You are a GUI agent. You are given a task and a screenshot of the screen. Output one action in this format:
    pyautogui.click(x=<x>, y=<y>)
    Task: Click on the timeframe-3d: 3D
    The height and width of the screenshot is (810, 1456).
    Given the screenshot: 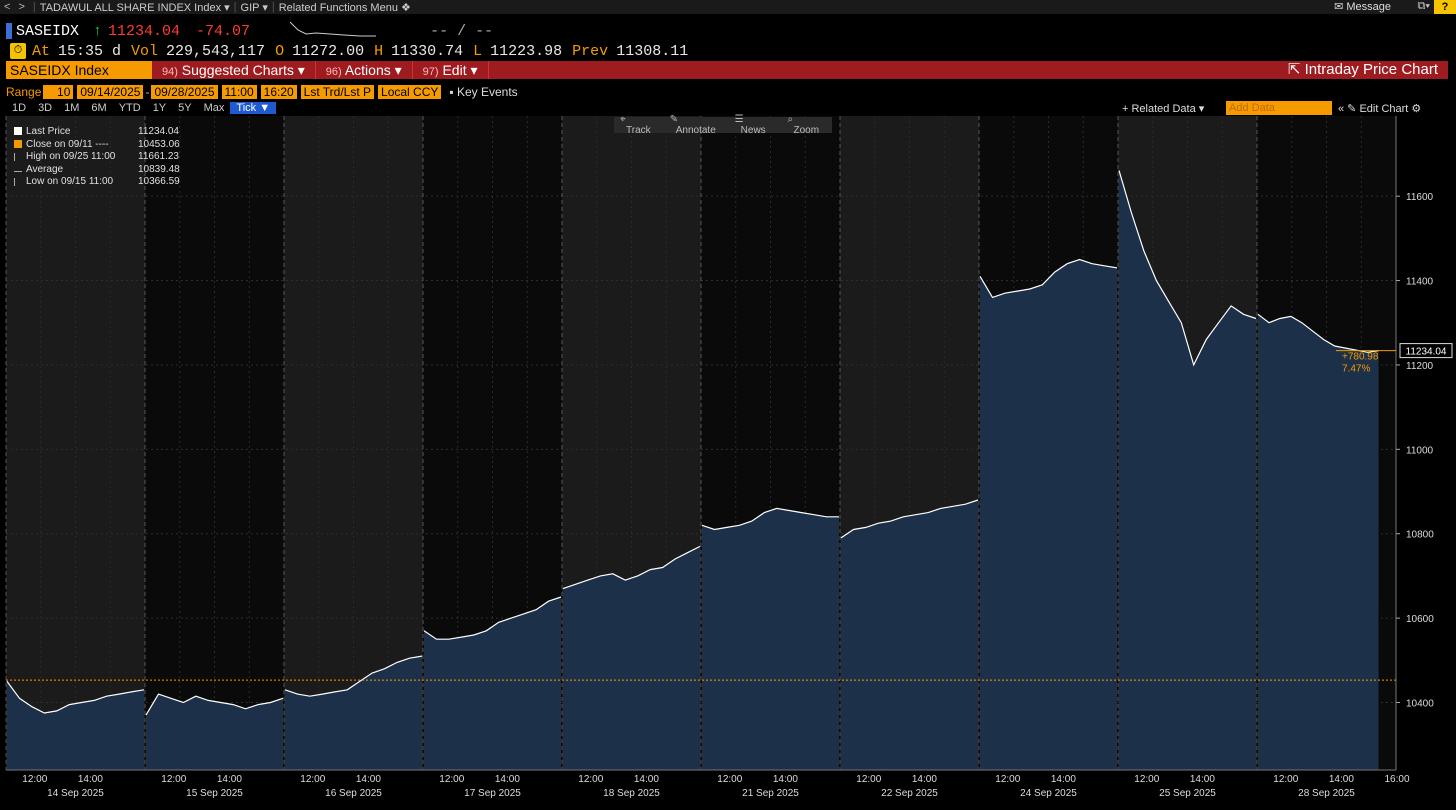 What is the action you would take?
    pyautogui.click(x=45, y=108)
    